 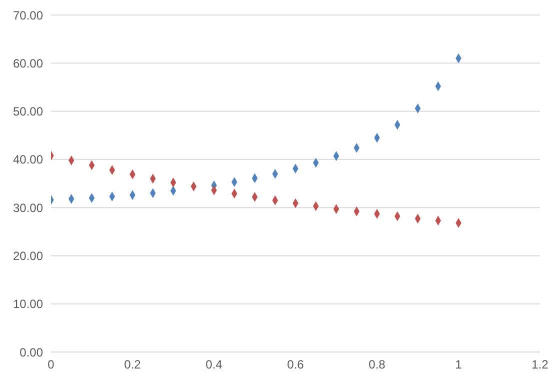 I want to click on y-tick-label: 70.00, so click(x=28, y=15).